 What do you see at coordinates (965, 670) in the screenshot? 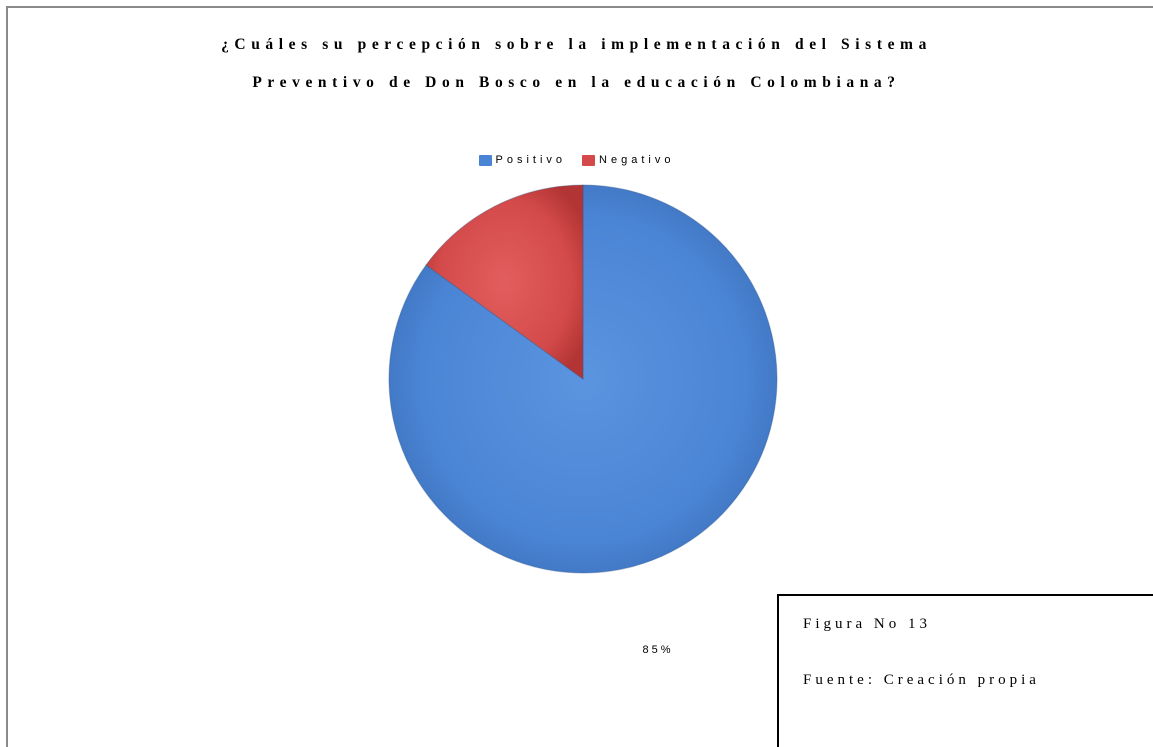
I see `figure-caption-box: Figura No 13 Fuente: Creación propia` at bounding box center [965, 670].